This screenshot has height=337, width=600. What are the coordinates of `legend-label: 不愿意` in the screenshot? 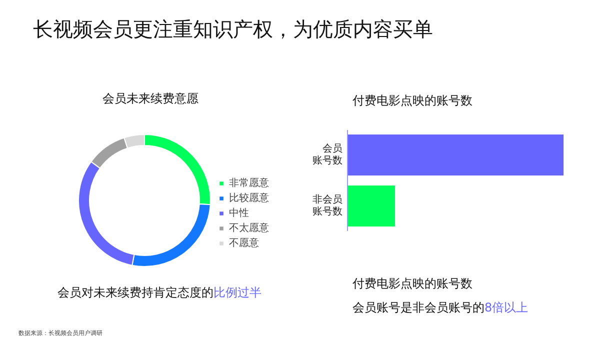 It's located at (244, 243).